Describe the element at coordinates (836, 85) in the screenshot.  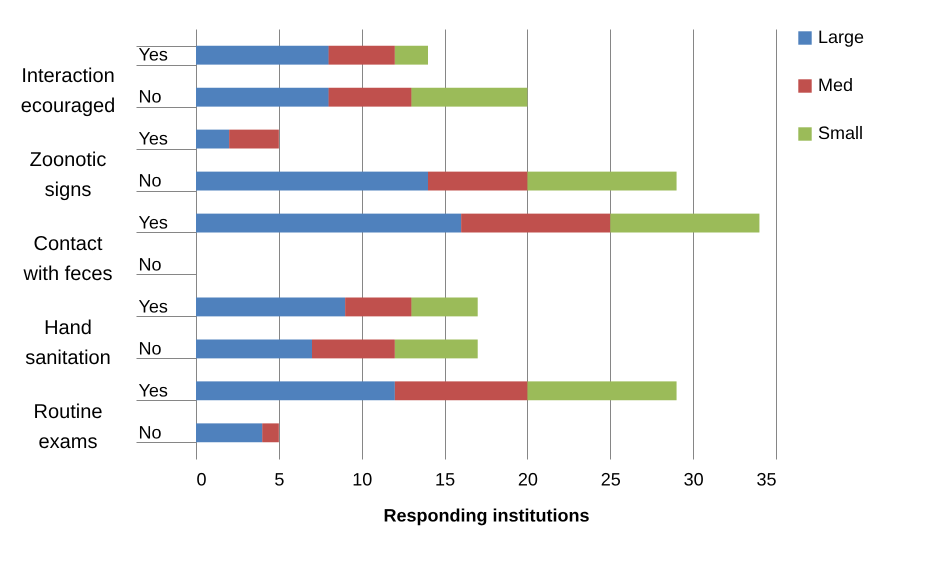
I see `legend-label: Med` at that location.